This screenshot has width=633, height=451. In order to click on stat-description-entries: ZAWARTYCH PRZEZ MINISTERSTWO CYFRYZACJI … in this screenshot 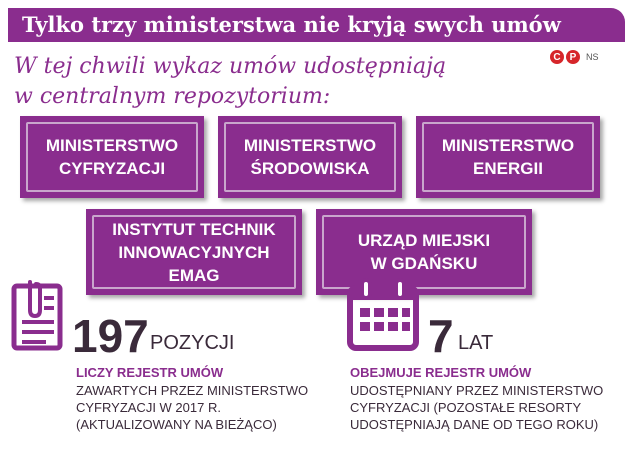, I will do `click(192, 407)`.